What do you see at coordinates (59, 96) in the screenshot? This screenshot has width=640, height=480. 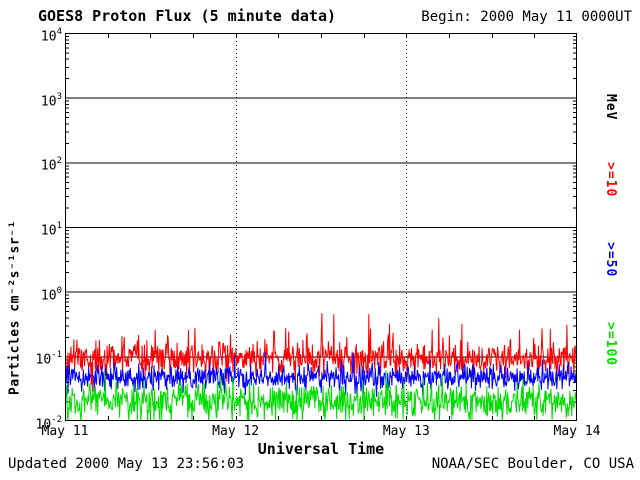 I see `y-tick-exponent: 3` at bounding box center [59, 96].